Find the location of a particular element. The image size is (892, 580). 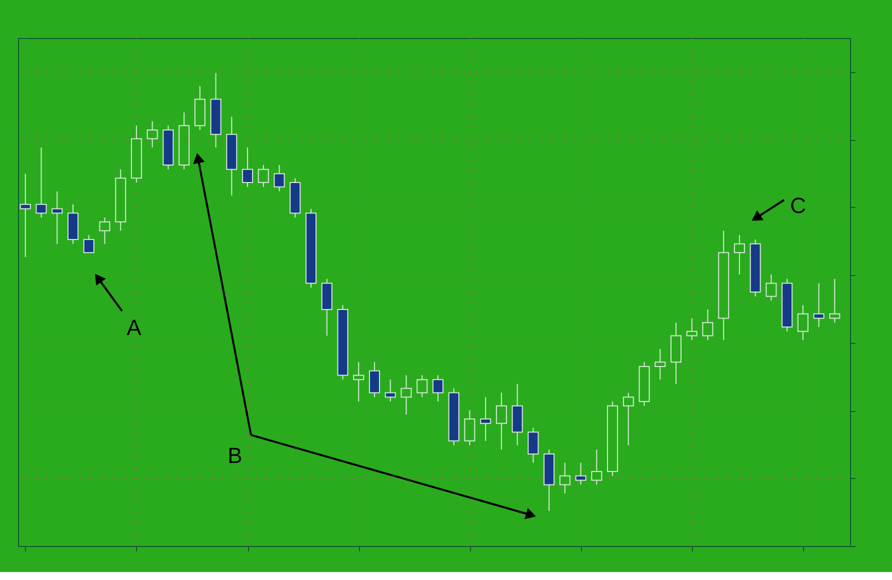

annotation: A is located at coordinates (134, 327).